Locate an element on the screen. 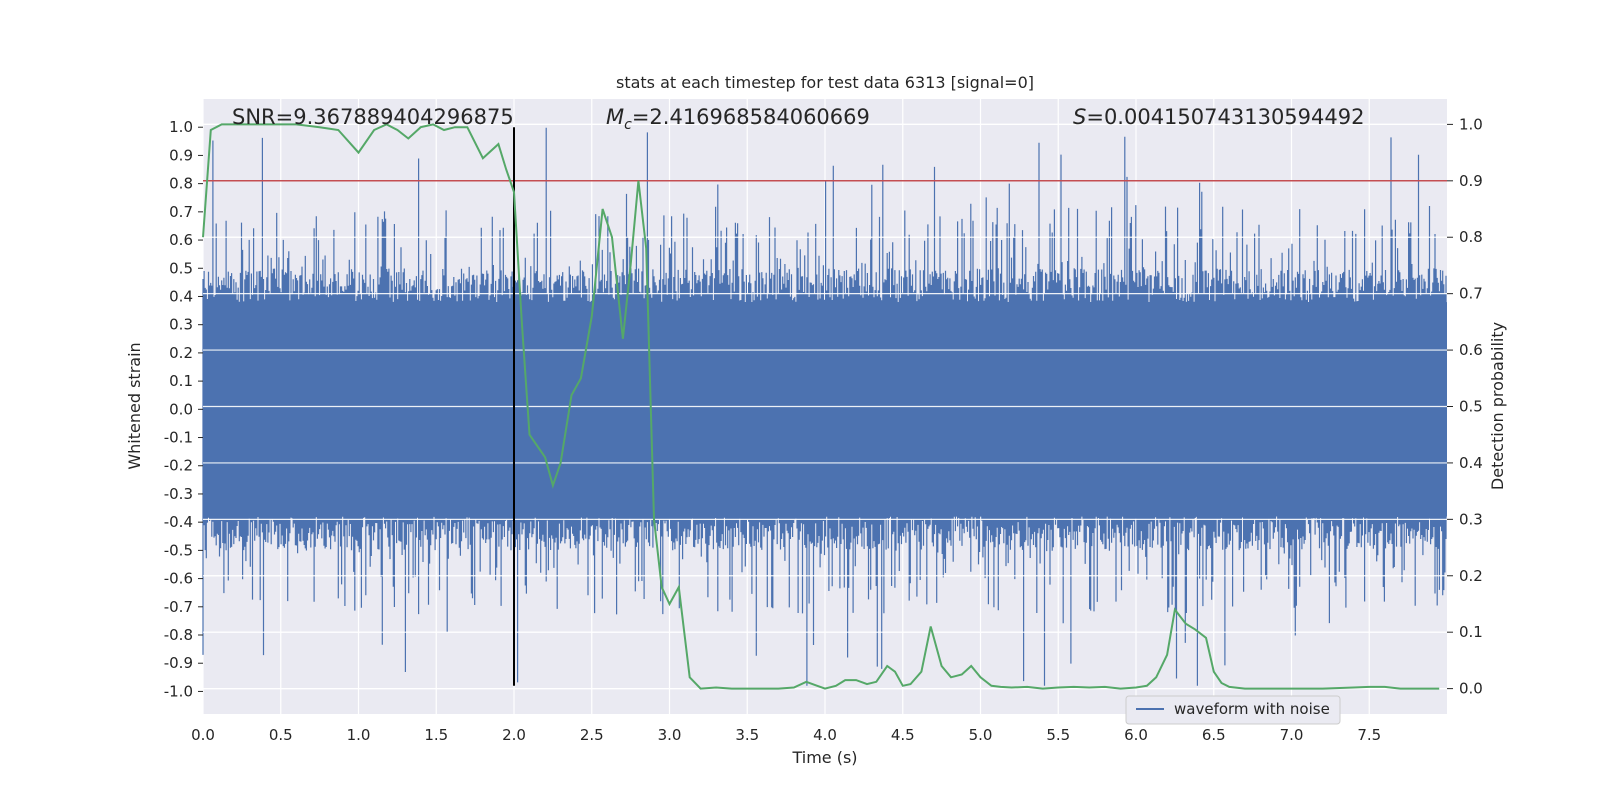 The width and height of the screenshot is (1600, 800). y2-tick-label: 0.9 is located at coordinates (1471, 181).